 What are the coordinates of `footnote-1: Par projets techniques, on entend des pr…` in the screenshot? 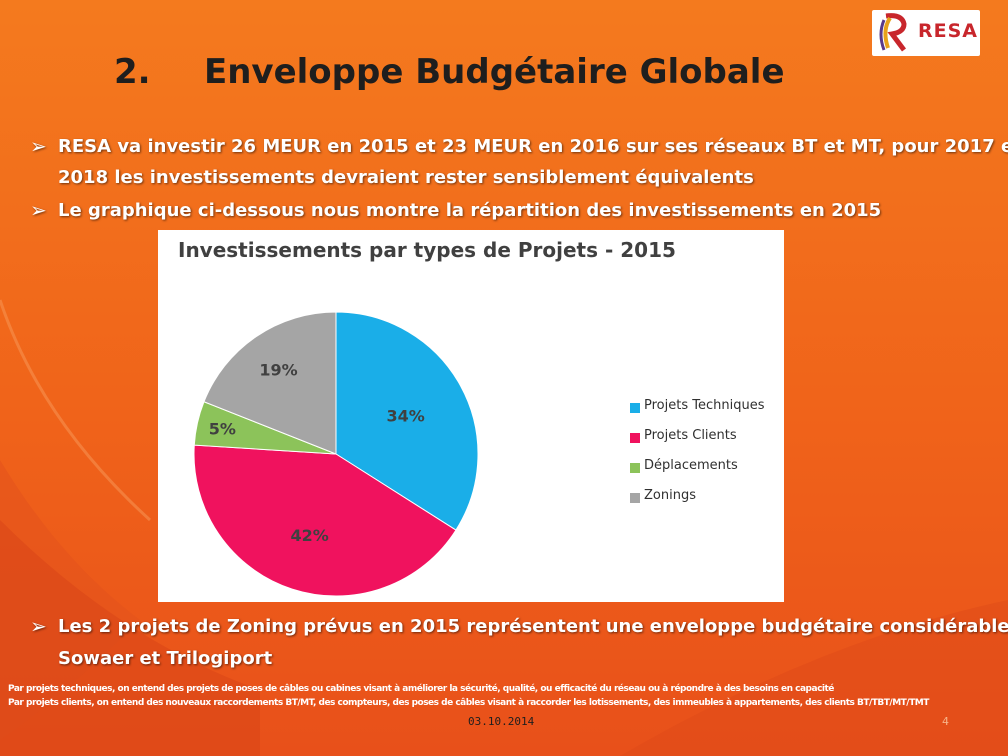 It's located at (421, 689).